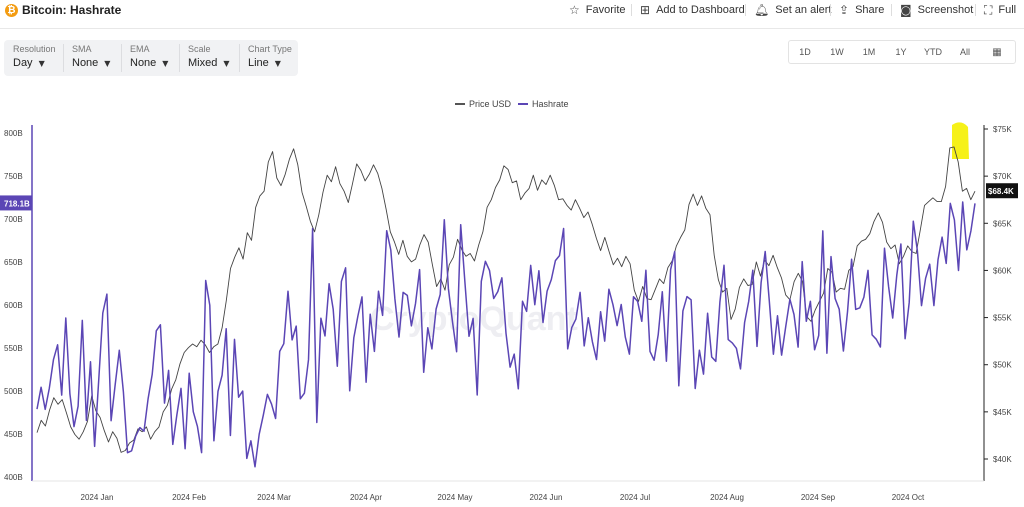 The image size is (1024, 507). I want to click on x-tick-label: 2024 Apr, so click(366, 497).